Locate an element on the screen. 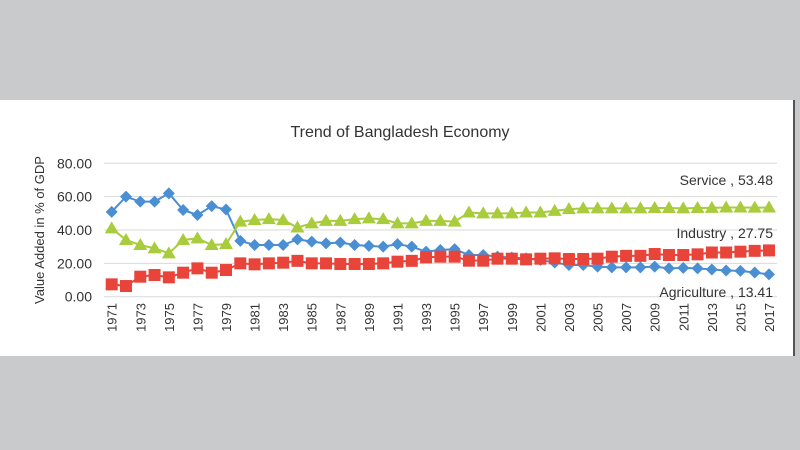  series-end-label: Industry , 27.75 is located at coordinates (724, 233).